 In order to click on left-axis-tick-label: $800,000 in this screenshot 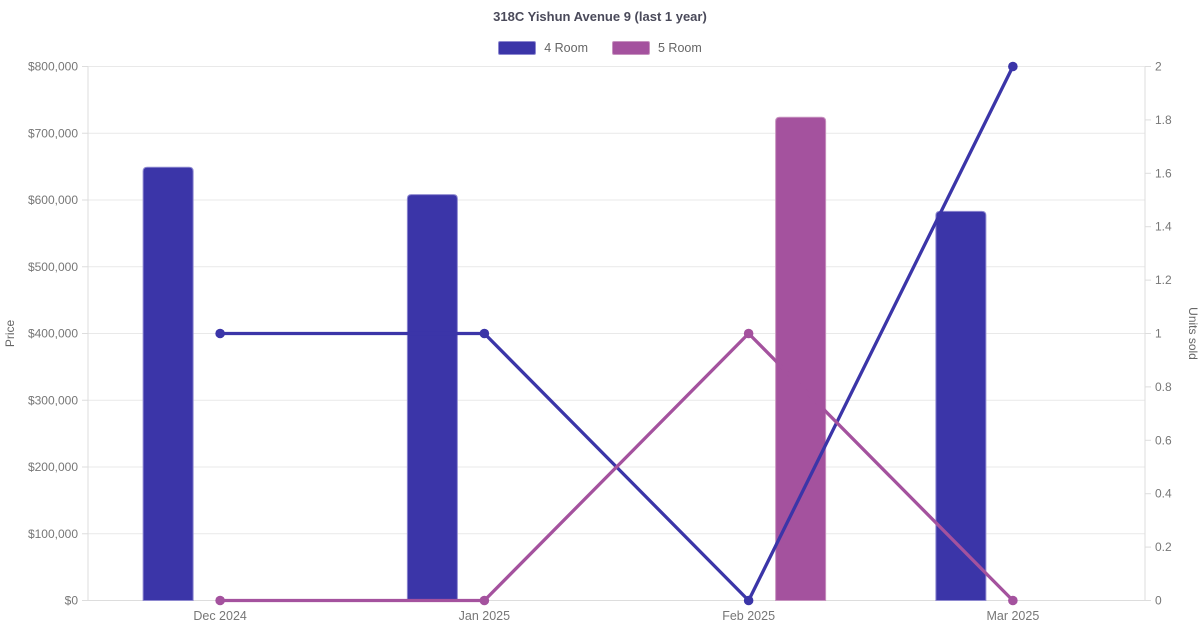, I will do `click(53, 67)`.